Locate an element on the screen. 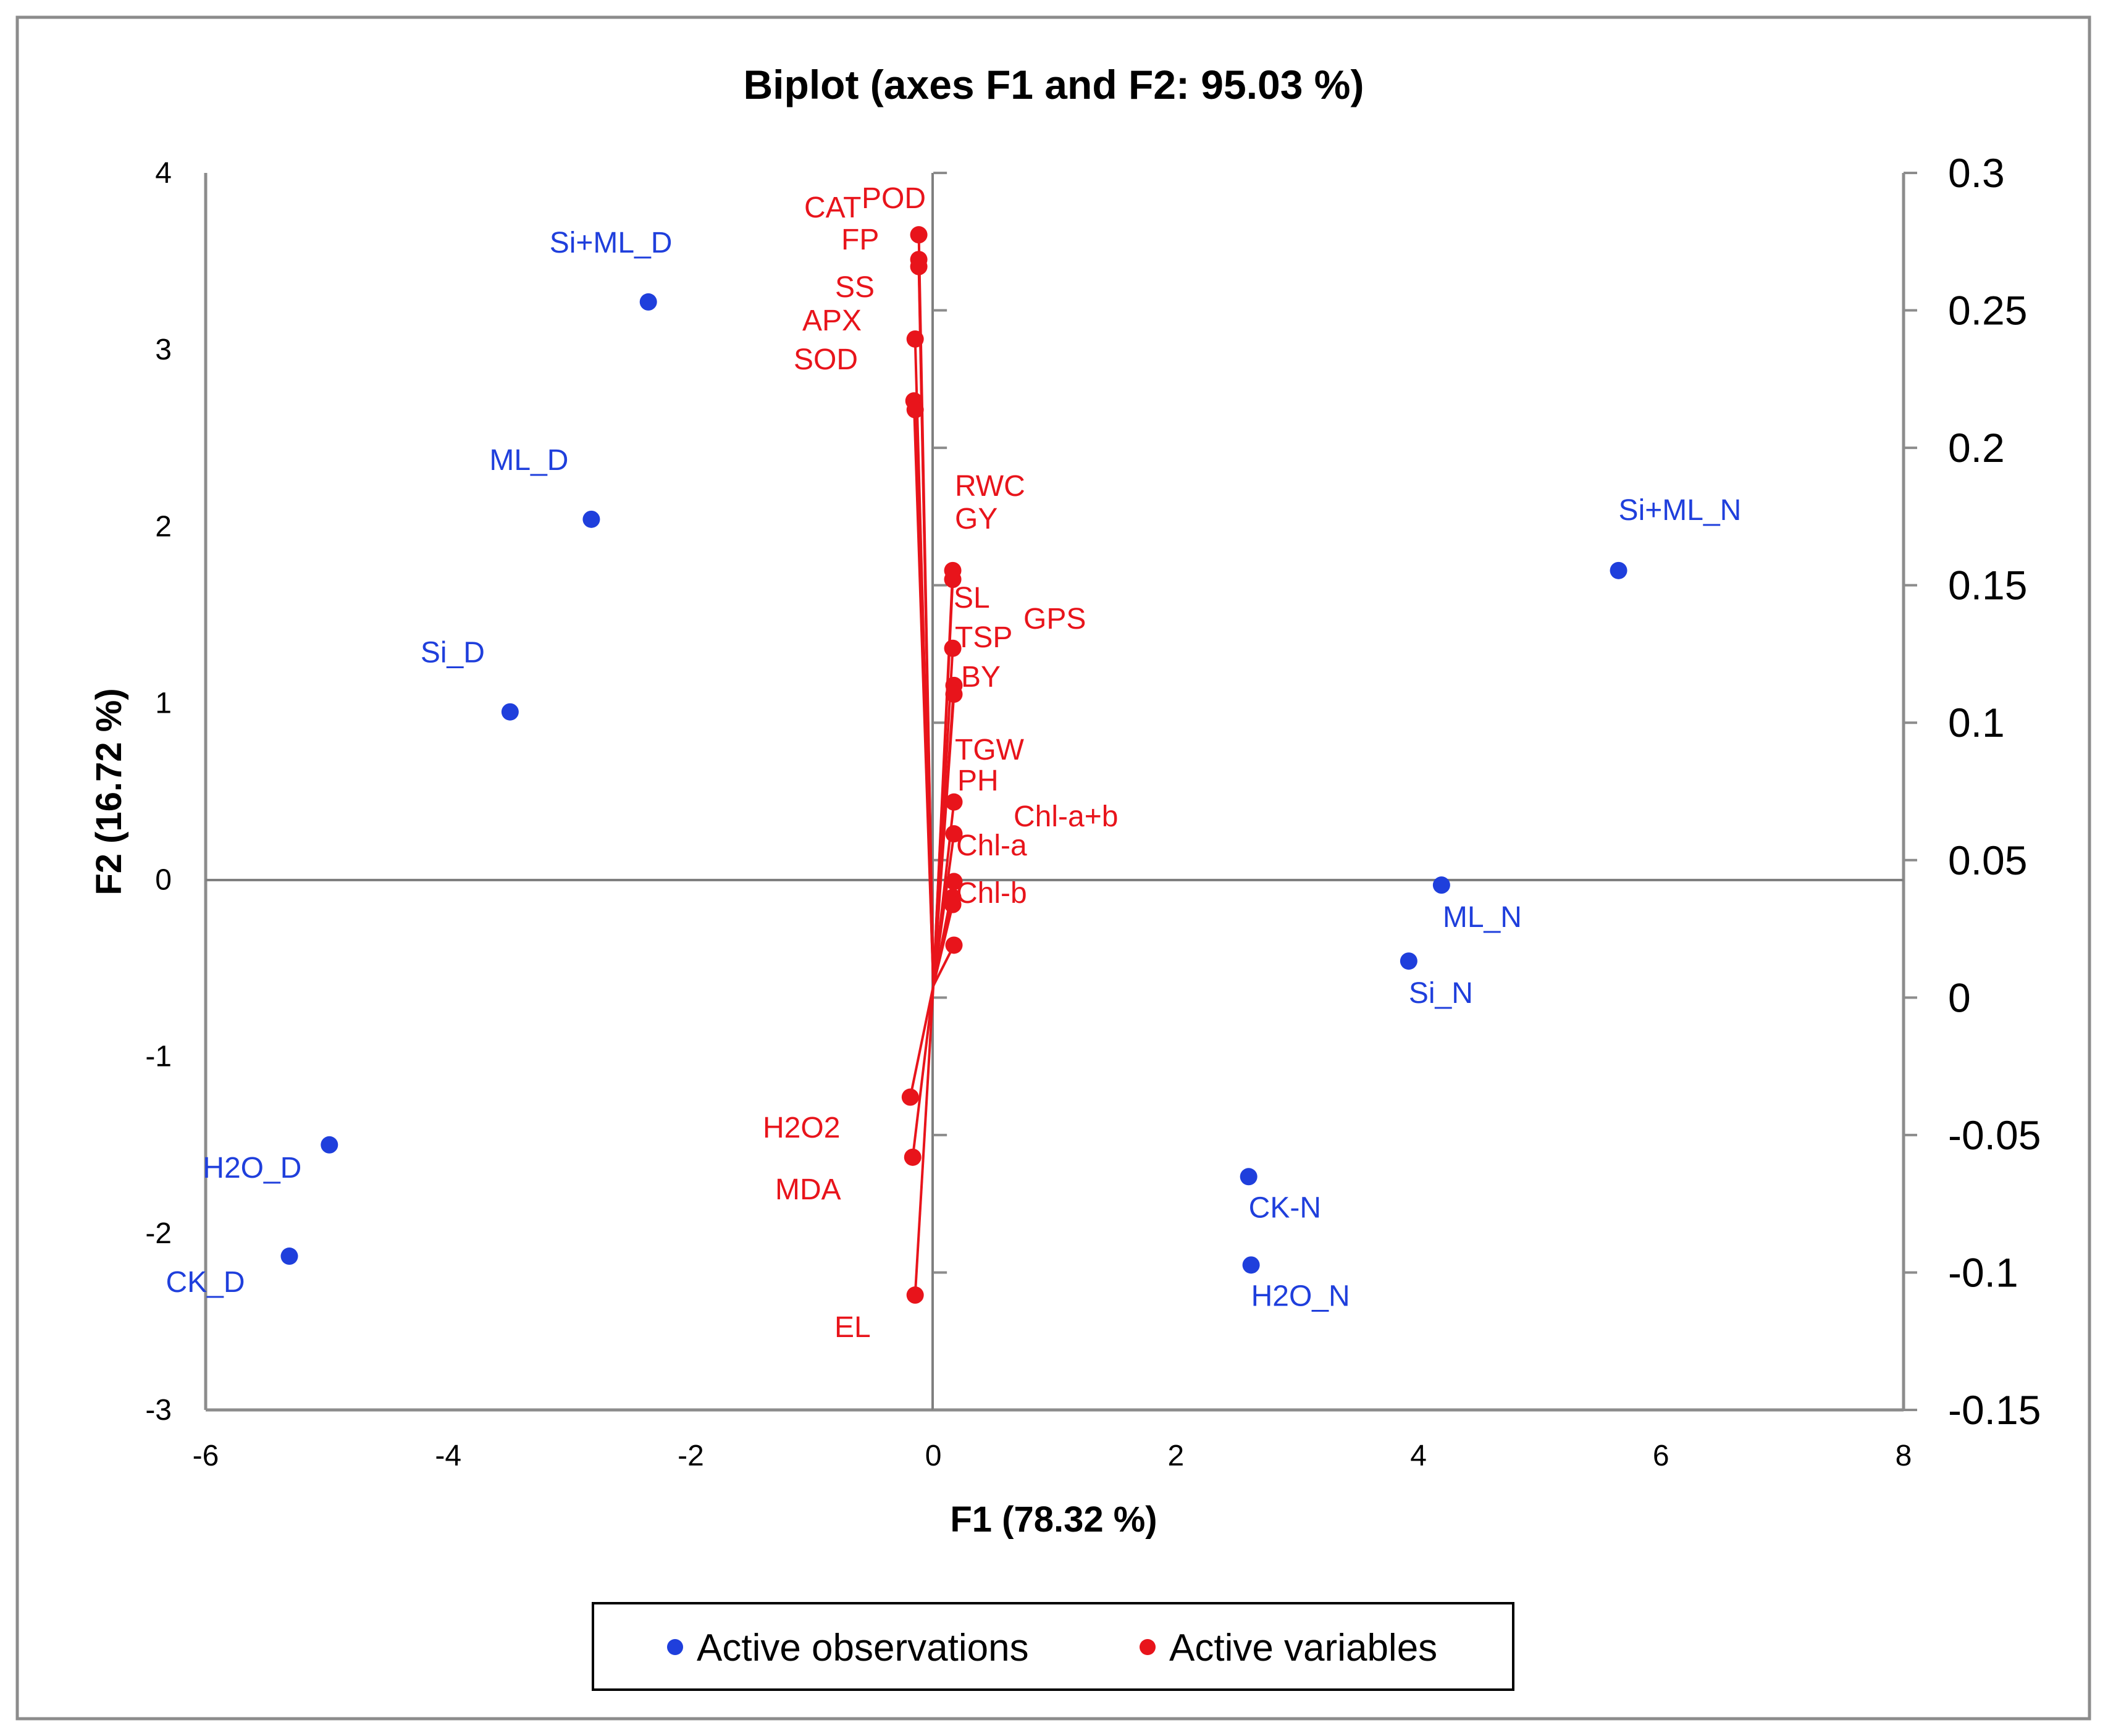  y2-tick-label: 0.15 is located at coordinates (1987, 585).